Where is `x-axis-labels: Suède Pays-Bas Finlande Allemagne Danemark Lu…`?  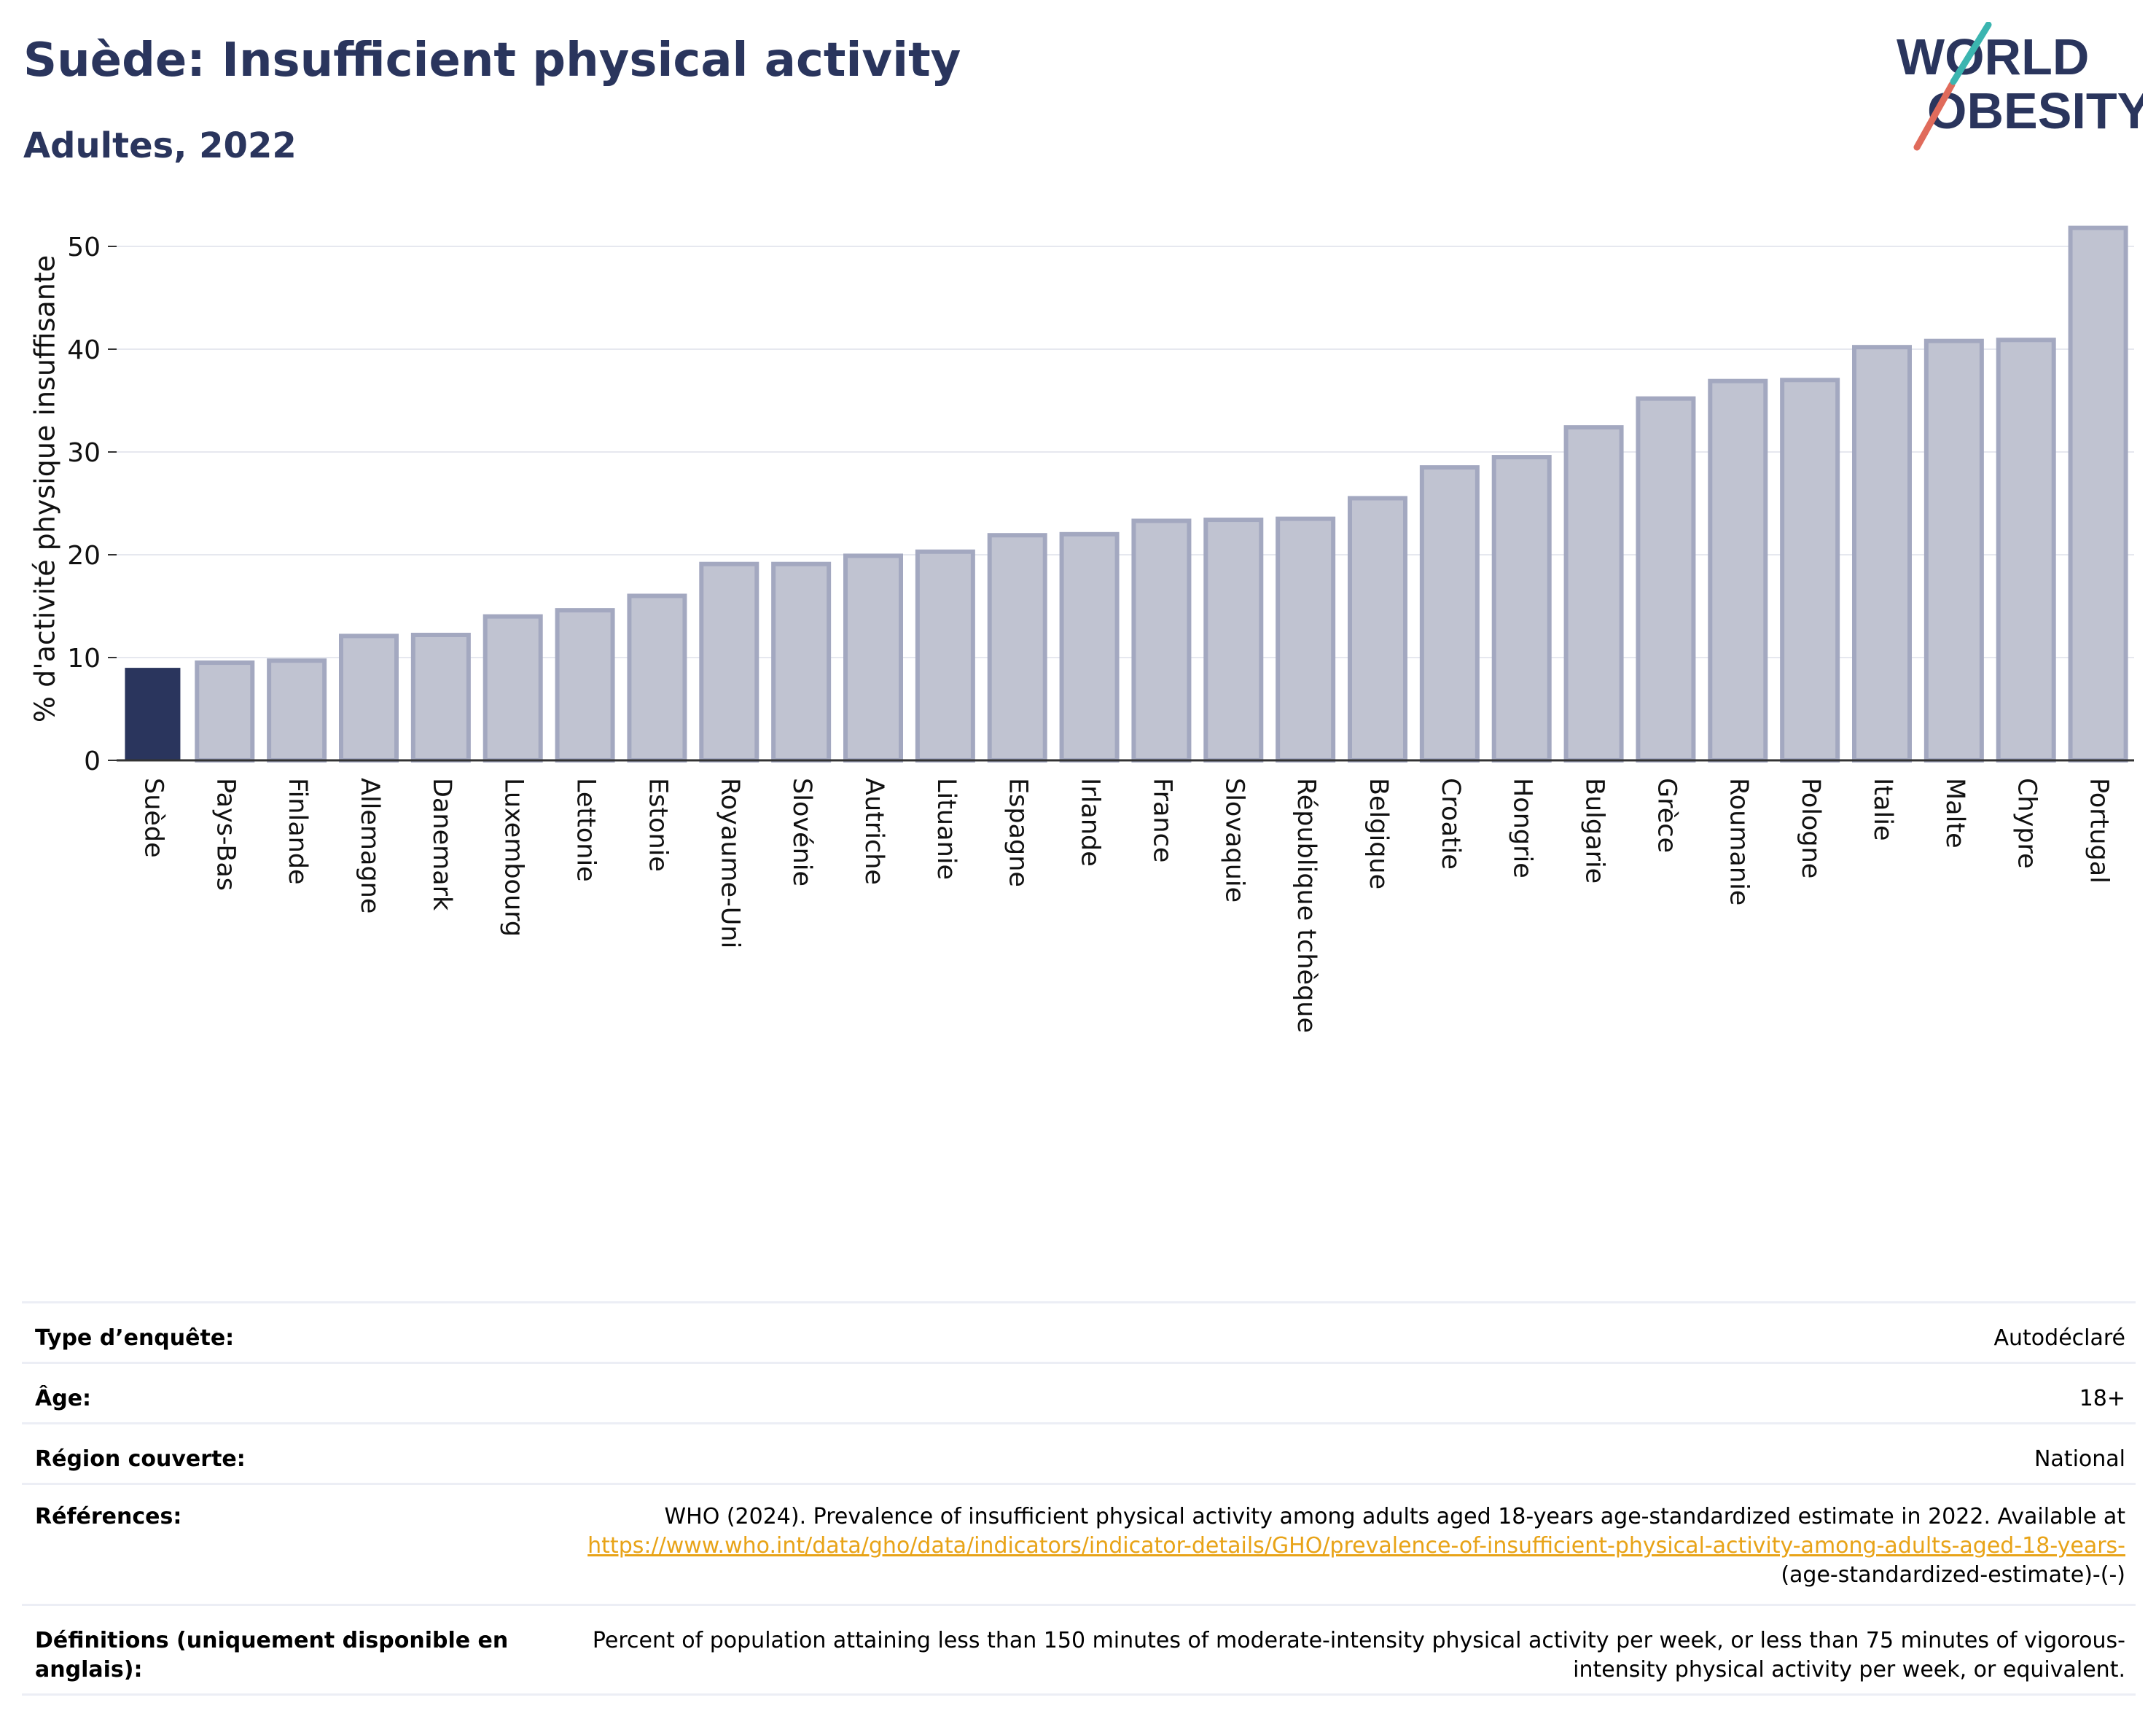 x-axis-labels: Suède Pays-Bas Finlande Allemagne Danemark Lu… is located at coordinates (1126, 906).